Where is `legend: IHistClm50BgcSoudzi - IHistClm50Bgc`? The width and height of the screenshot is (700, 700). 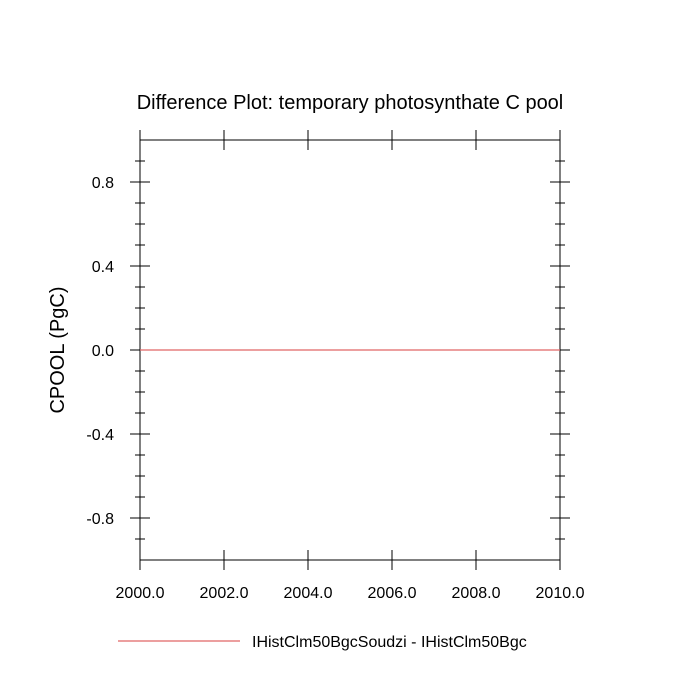 legend: IHistClm50BgcSoudzi - IHistClm50Bgc is located at coordinates (322, 642).